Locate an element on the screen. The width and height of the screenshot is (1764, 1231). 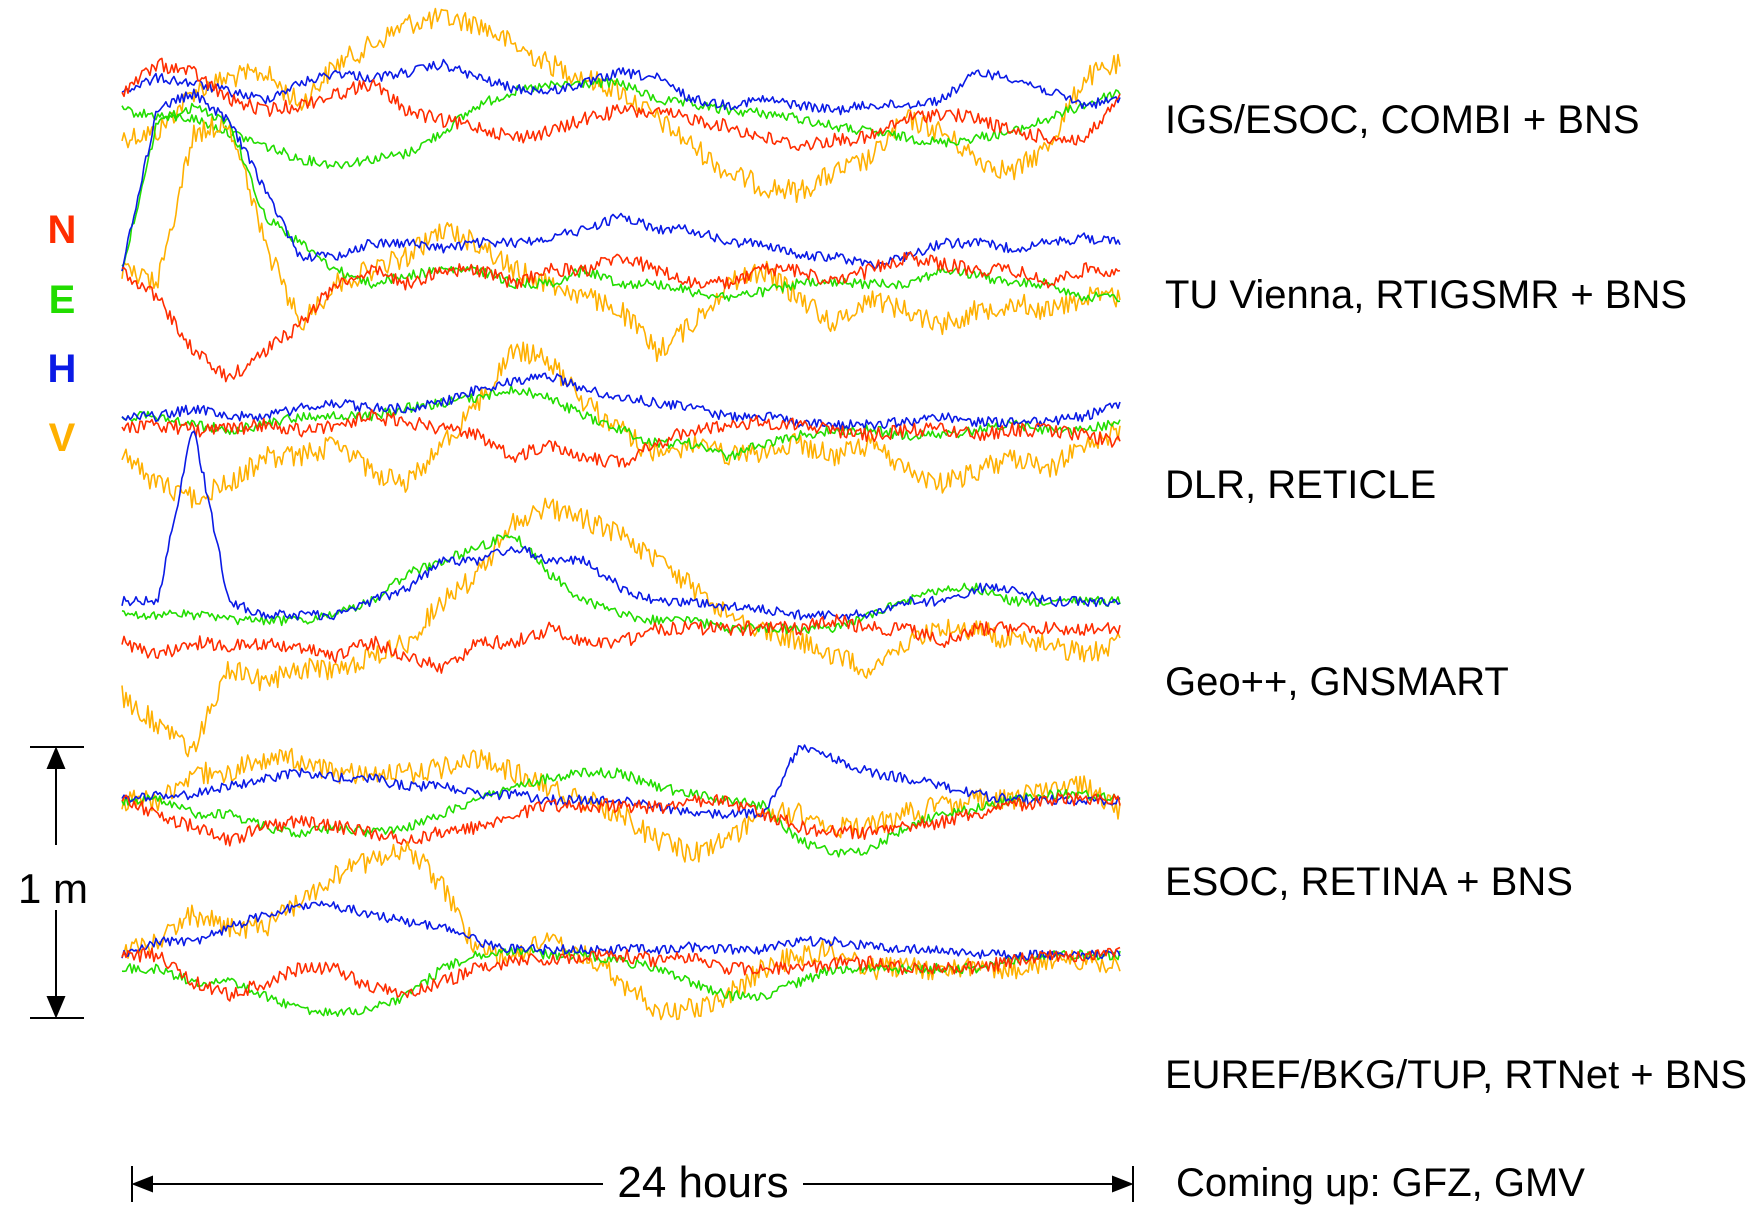
panel-label-3: DLR, RETICLE is located at coordinates (1301, 485).